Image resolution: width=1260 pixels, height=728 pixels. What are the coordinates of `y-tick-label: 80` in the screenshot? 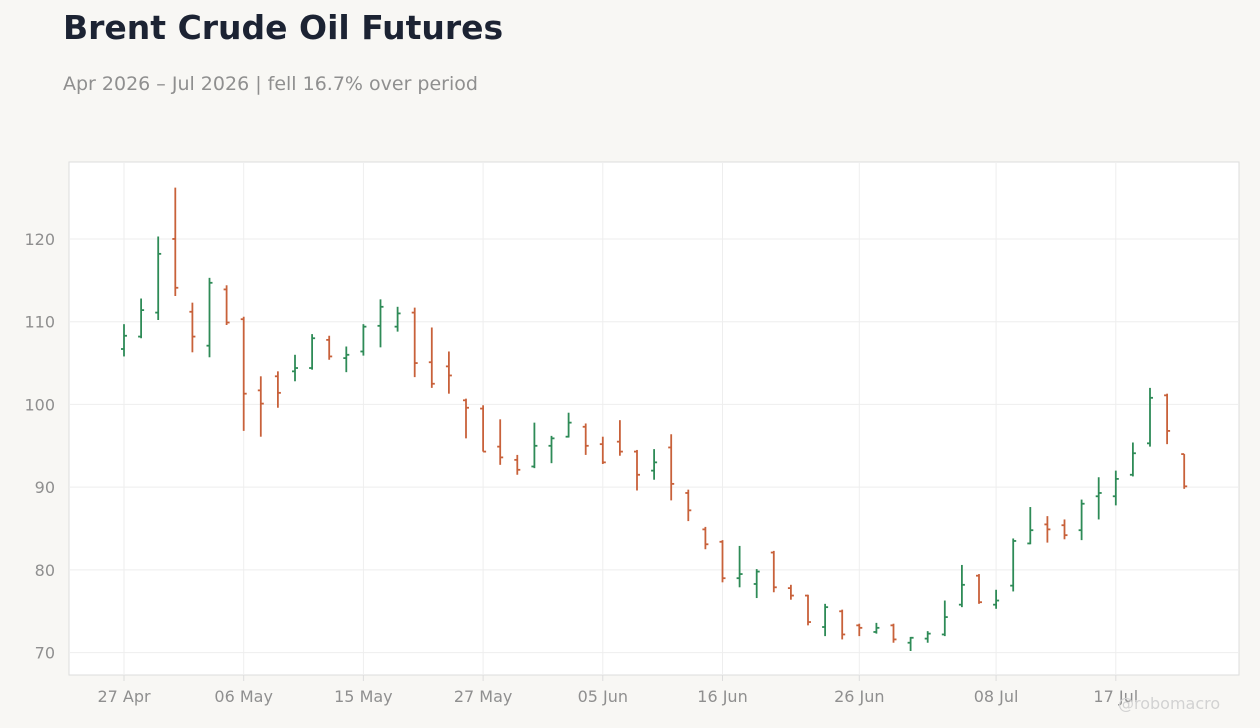 It's located at (45, 570).